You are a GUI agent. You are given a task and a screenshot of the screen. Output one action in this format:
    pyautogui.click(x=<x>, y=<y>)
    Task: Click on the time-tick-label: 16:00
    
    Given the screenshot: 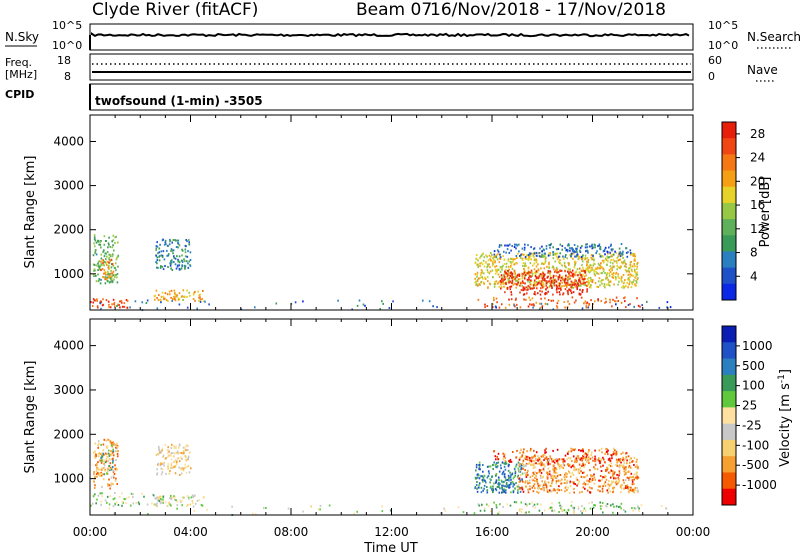 What is the action you would take?
    pyautogui.click(x=492, y=532)
    